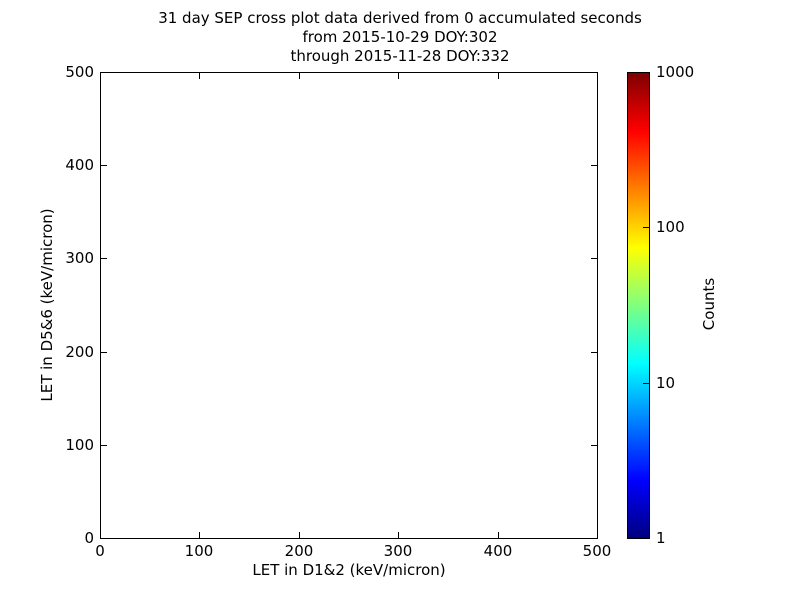 The image size is (800, 600). Describe the element at coordinates (675, 72) in the screenshot. I see `colorbar-tick-label: 1000` at that location.